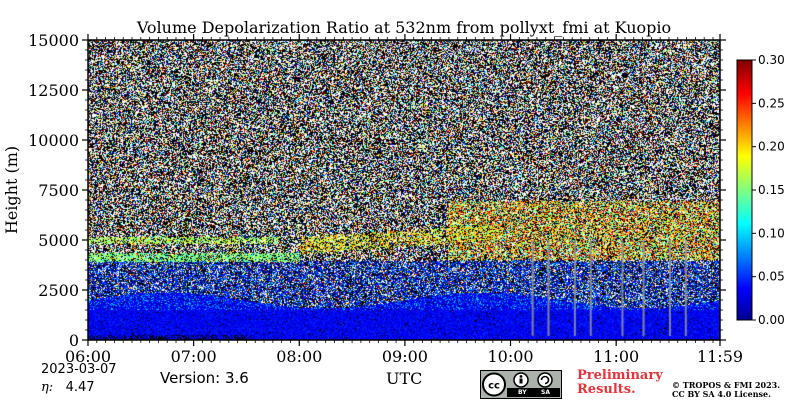 The height and width of the screenshot is (400, 800). What do you see at coordinates (204, 378) in the screenshot?
I see `version-label: Version: 3.6` at bounding box center [204, 378].